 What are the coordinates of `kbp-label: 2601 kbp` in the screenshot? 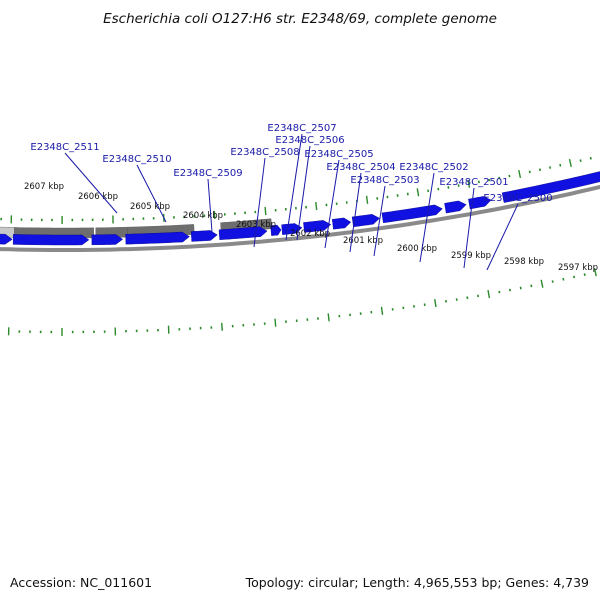 It's located at (363, 241).